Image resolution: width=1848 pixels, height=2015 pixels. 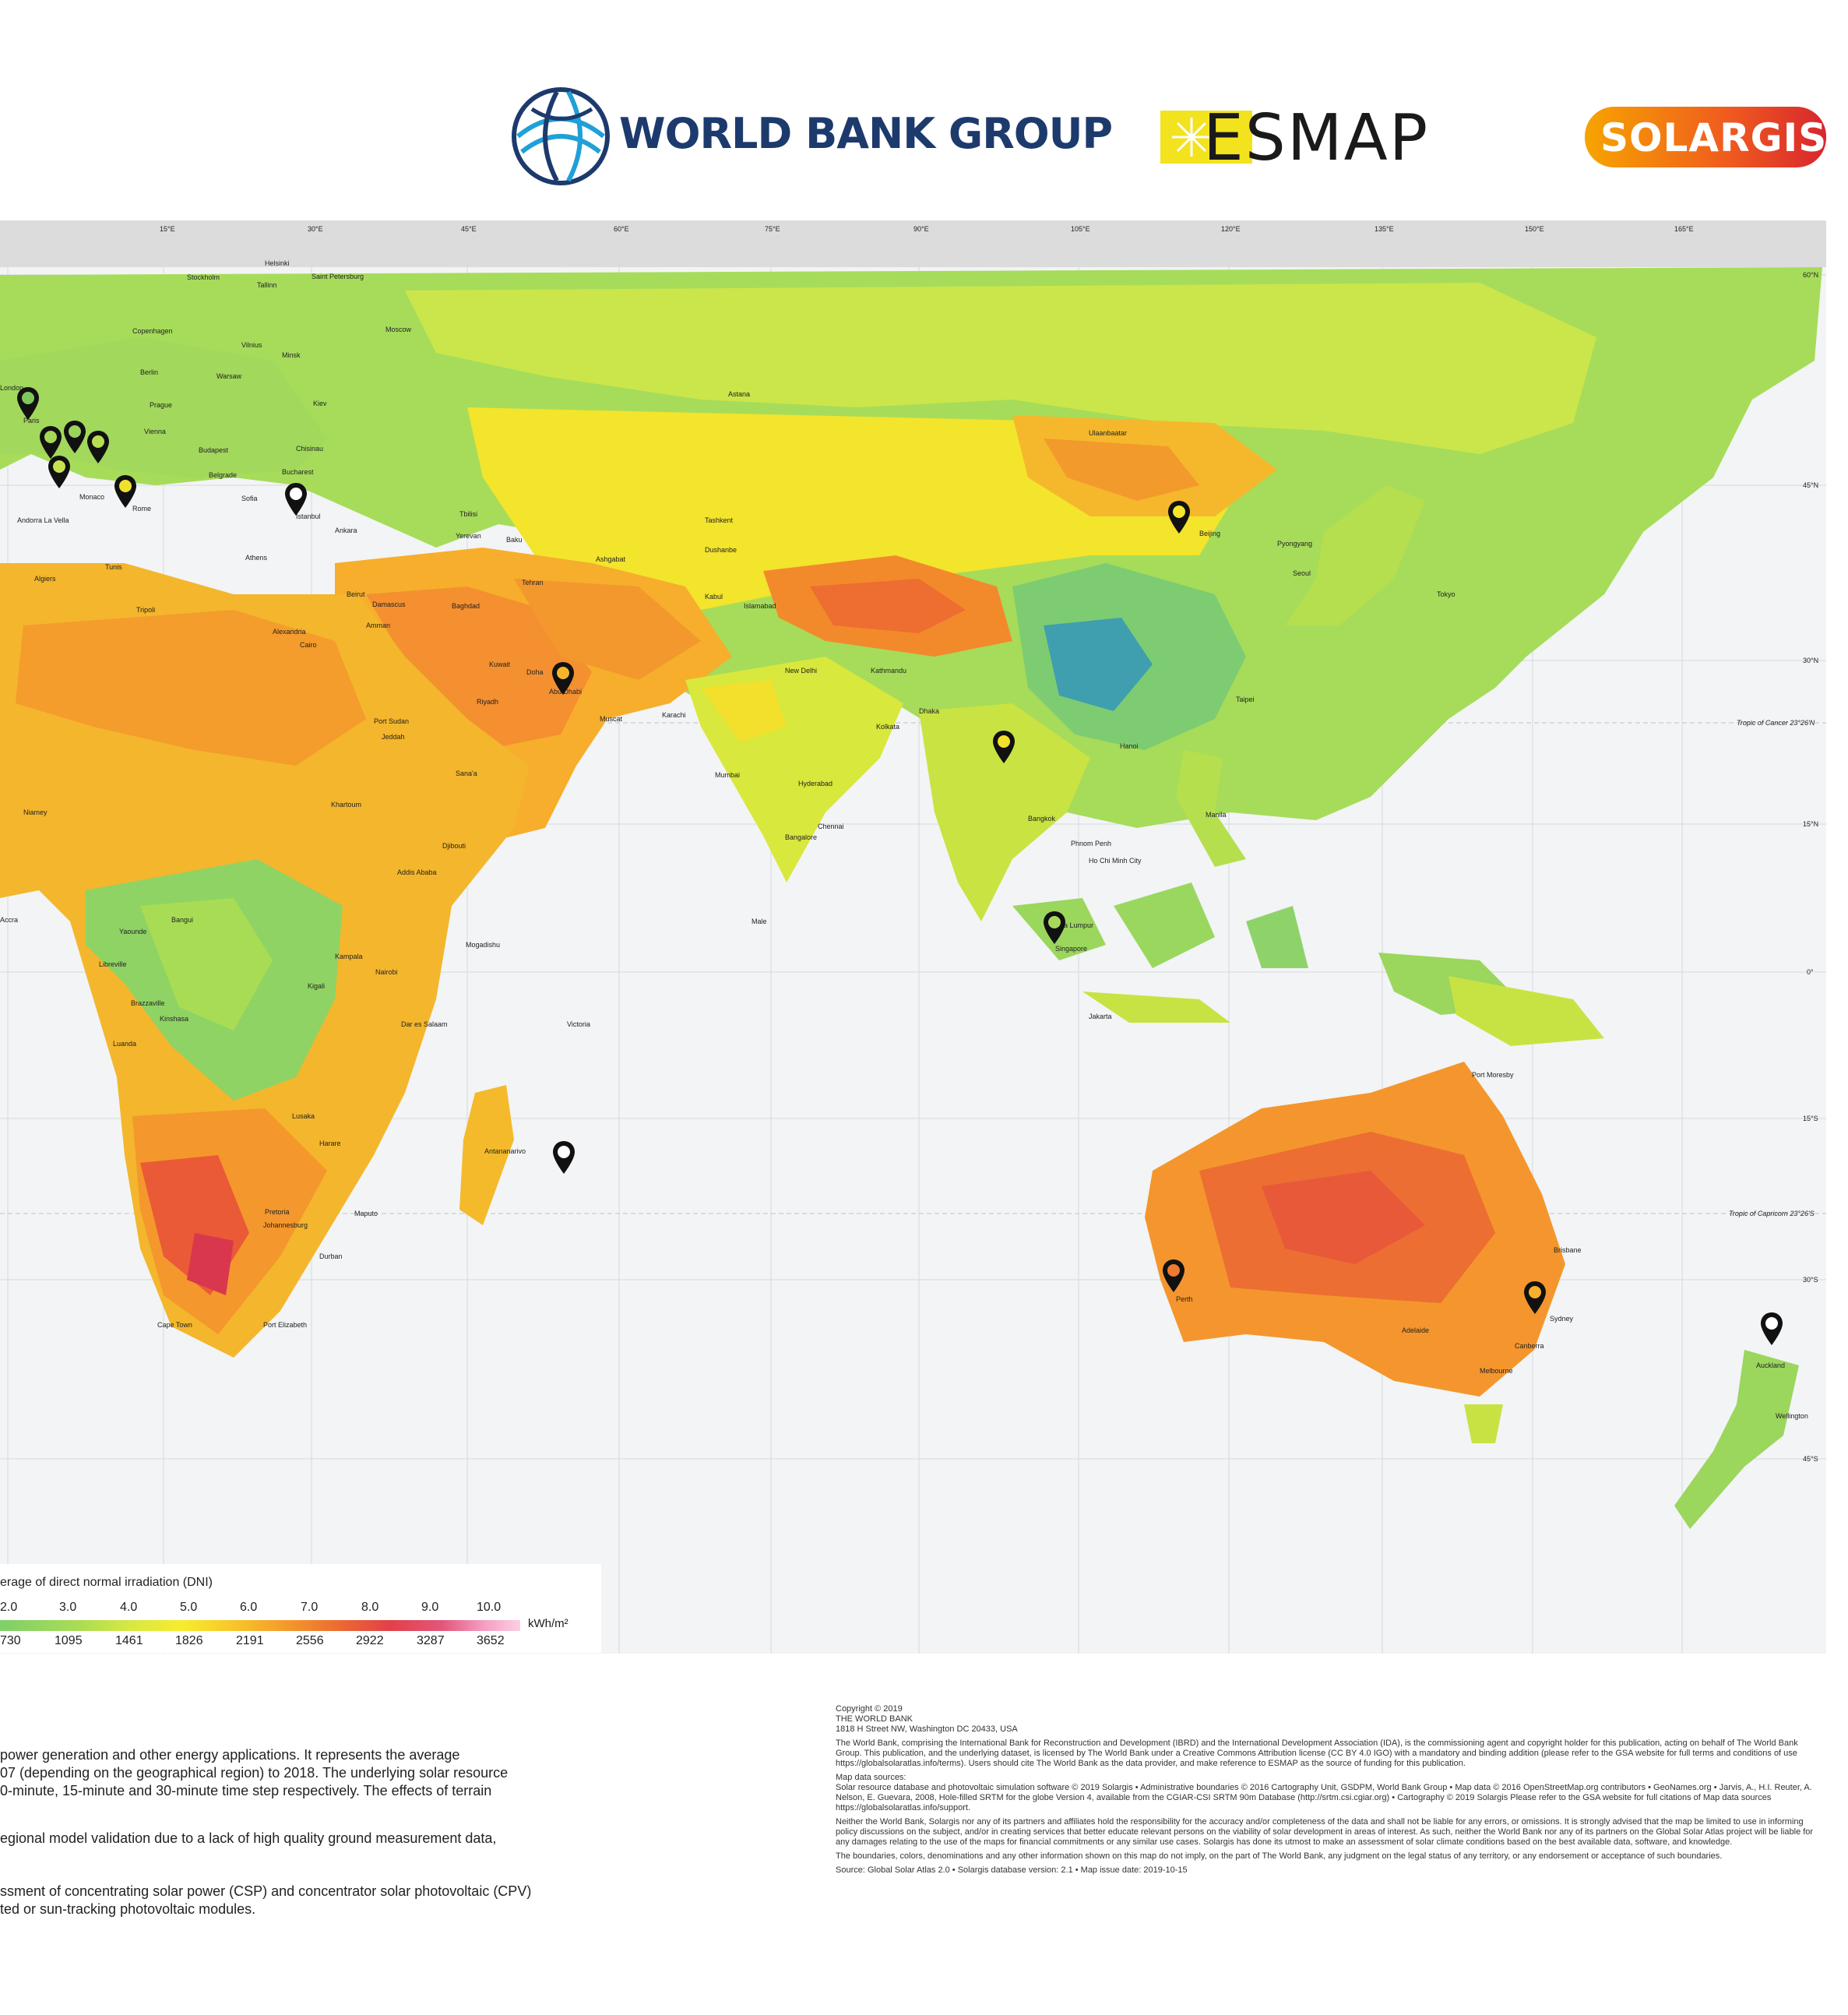 I want to click on tropic-cancer-label: Tropic of Cancer 23°26'N, so click(x=1776, y=723).